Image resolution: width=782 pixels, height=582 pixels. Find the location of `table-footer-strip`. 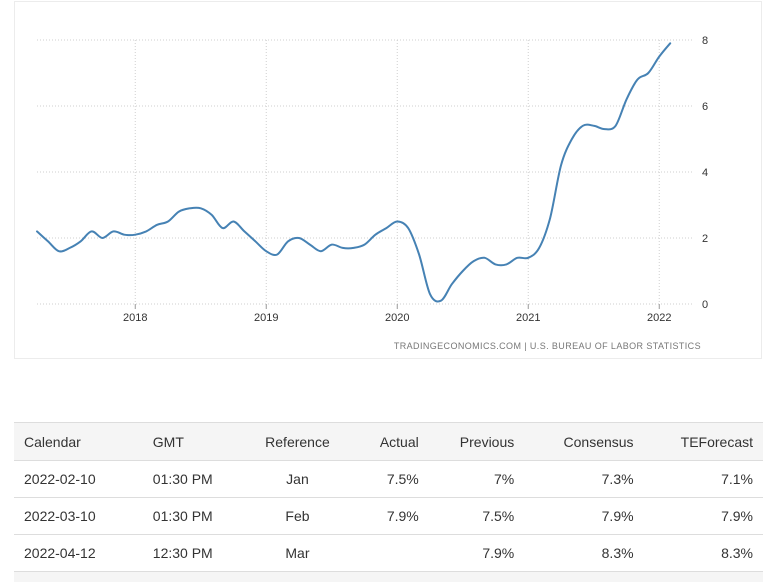

table-footer-strip is located at coordinates (388, 577).